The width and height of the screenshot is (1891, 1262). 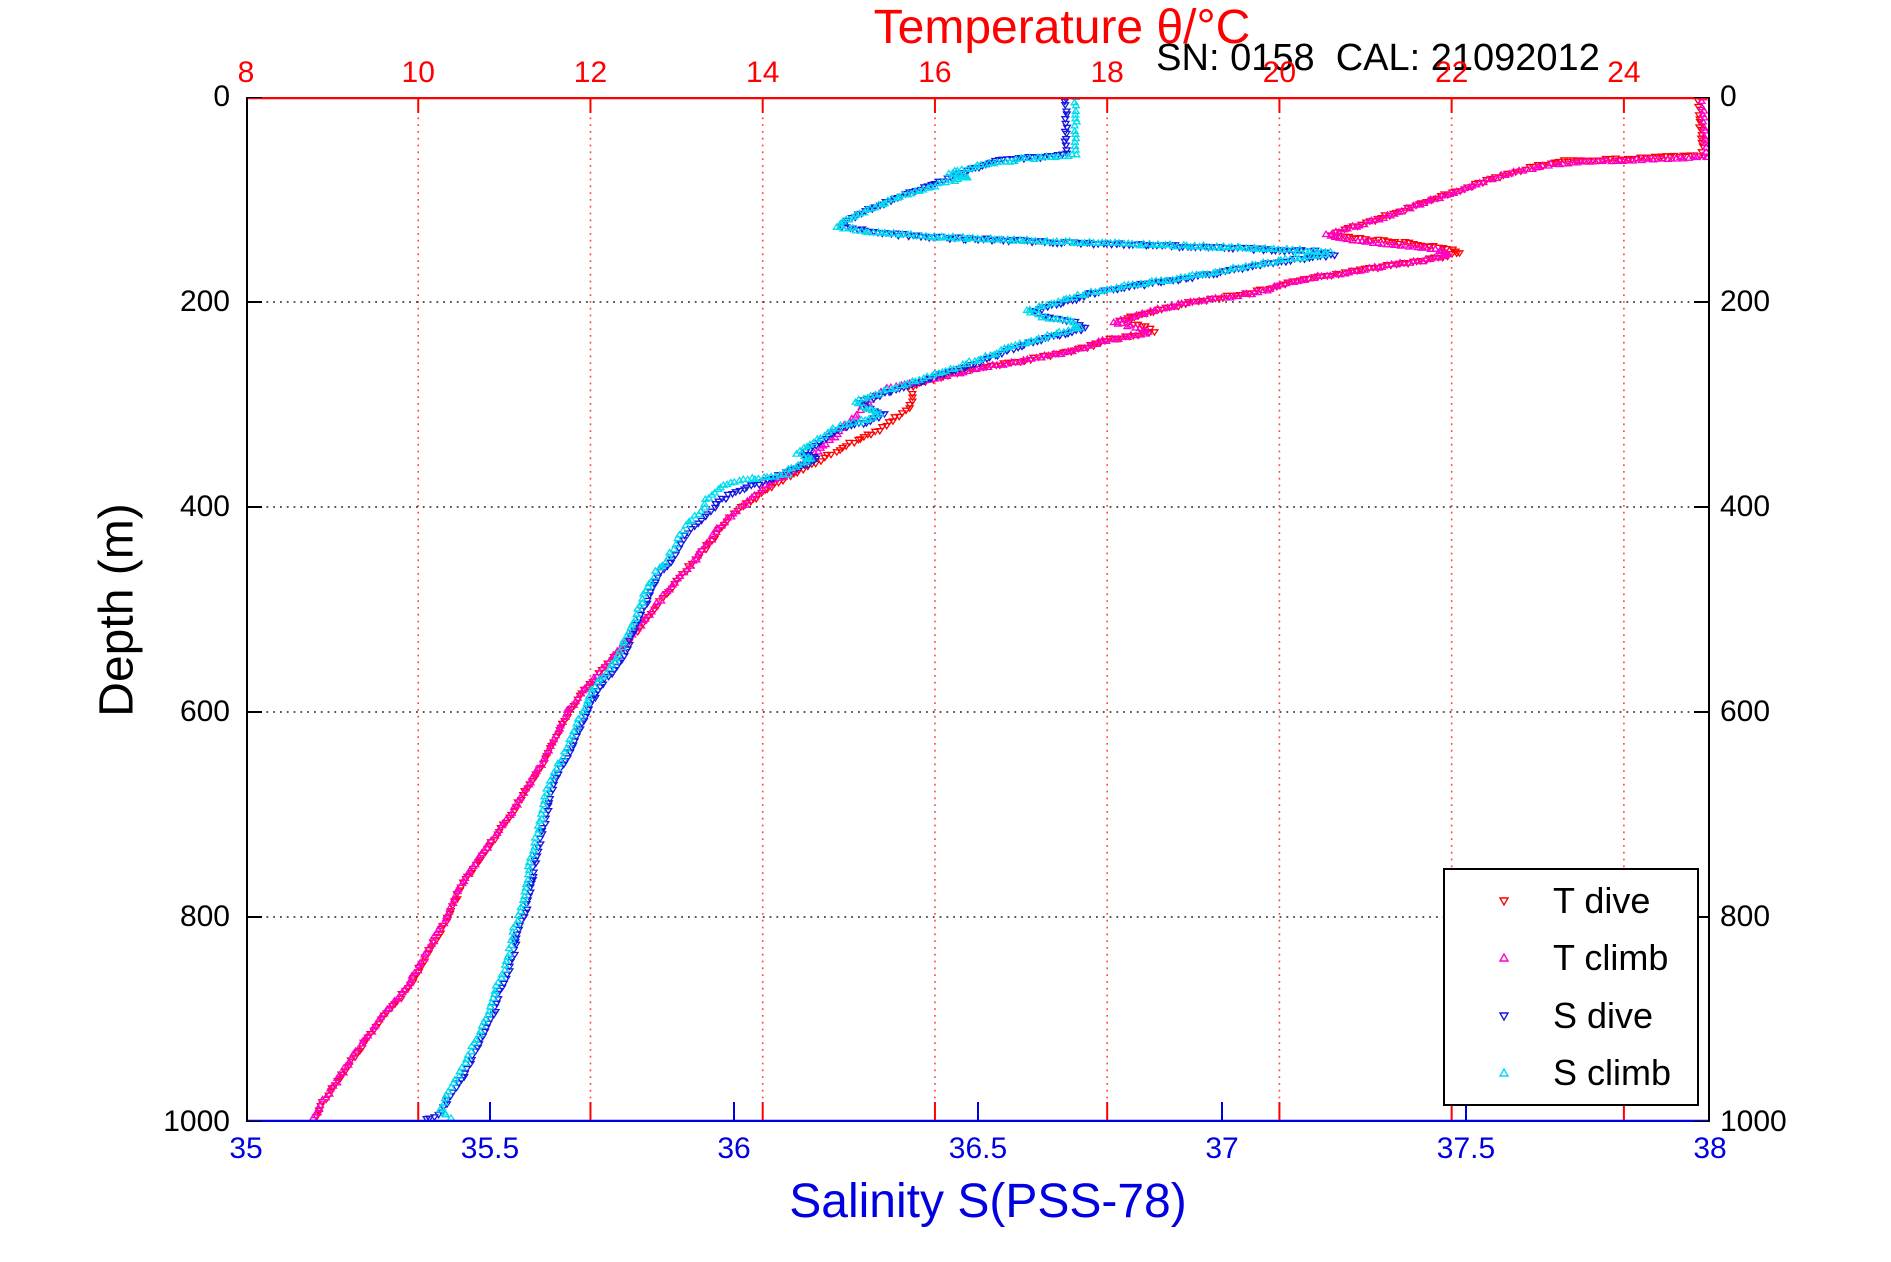 What do you see at coordinates (1466, 1148) in the screenshot?
I see `tick-label-salinity: 37.5` at bounding box center [1466, 1148].